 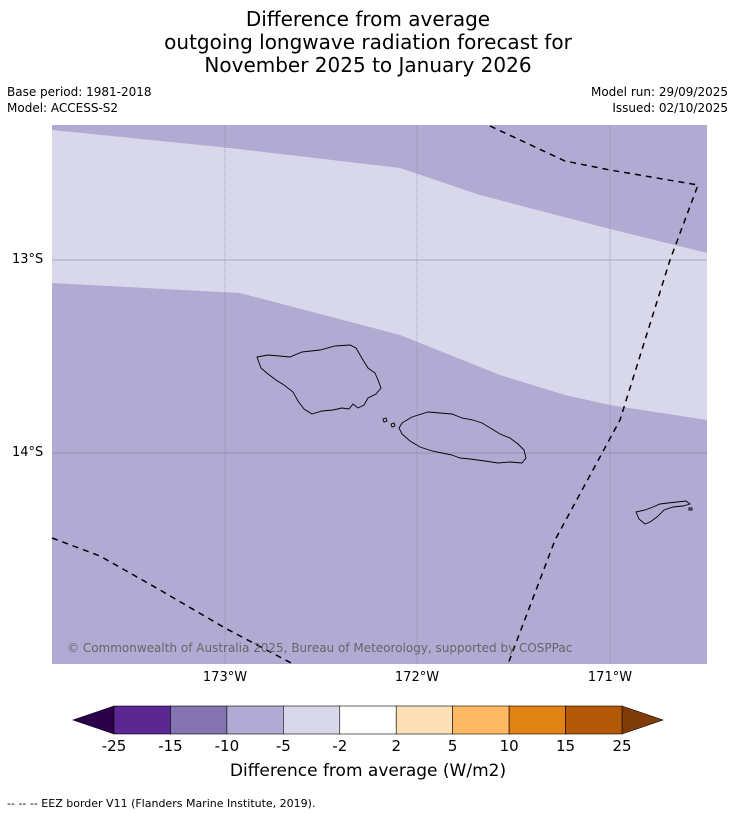 I want to click on meta-left: Base period: 1981-2018 Model: ACCESS-S2, so click(x=79, y=100).